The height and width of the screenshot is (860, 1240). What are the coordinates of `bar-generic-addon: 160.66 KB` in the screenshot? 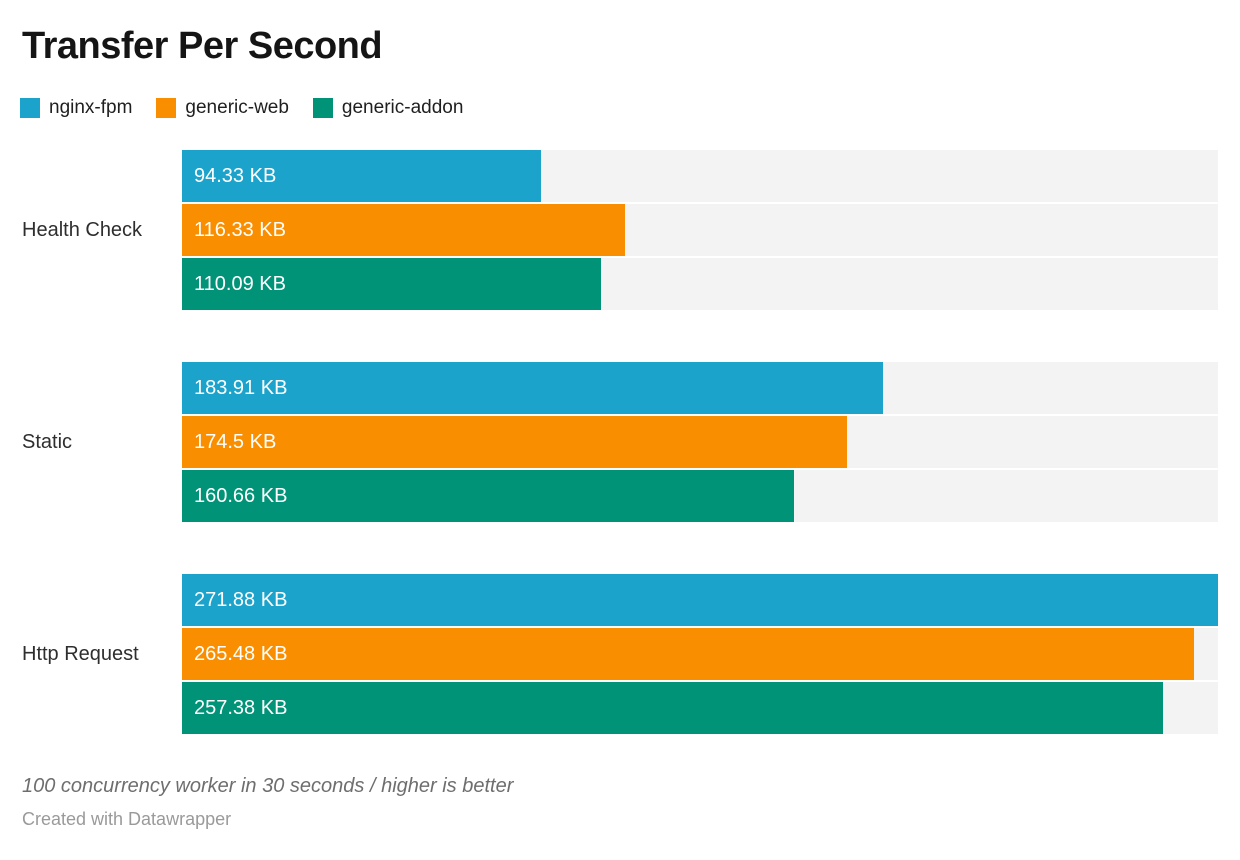 It's located at (488, 496).